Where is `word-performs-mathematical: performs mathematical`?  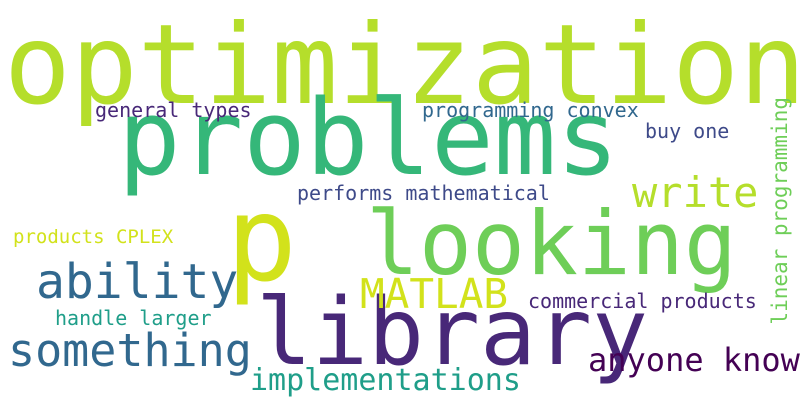 word-performs-mathematical: performs mathematical is located at coordinates (423, 193).